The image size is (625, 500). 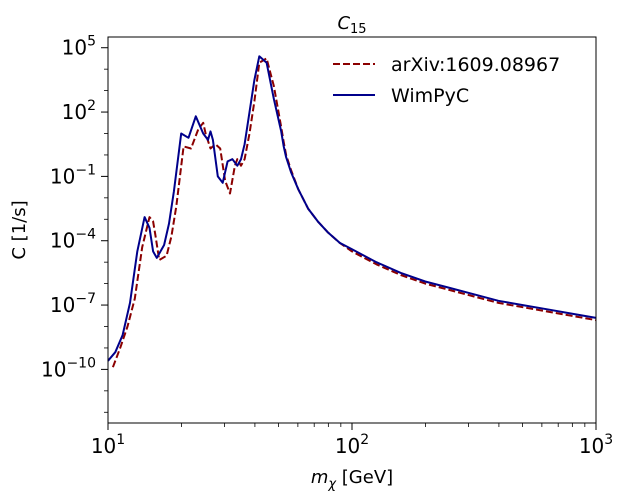 I want to click on y-major-ticks: 10⁻¹⁰ 10⁻⁷ 10⁻⁴ 10⁻¹ 10² 10⁵, so click(x=74, y=207).